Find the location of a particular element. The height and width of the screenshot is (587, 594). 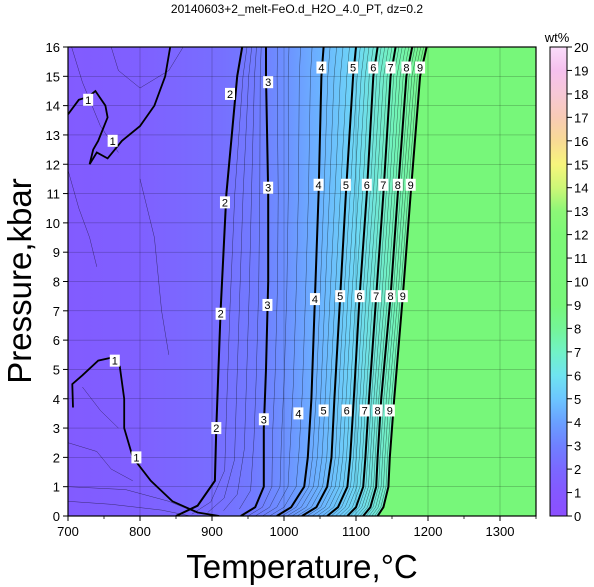

contour-label: 9 is located at coordinates (420, 68).